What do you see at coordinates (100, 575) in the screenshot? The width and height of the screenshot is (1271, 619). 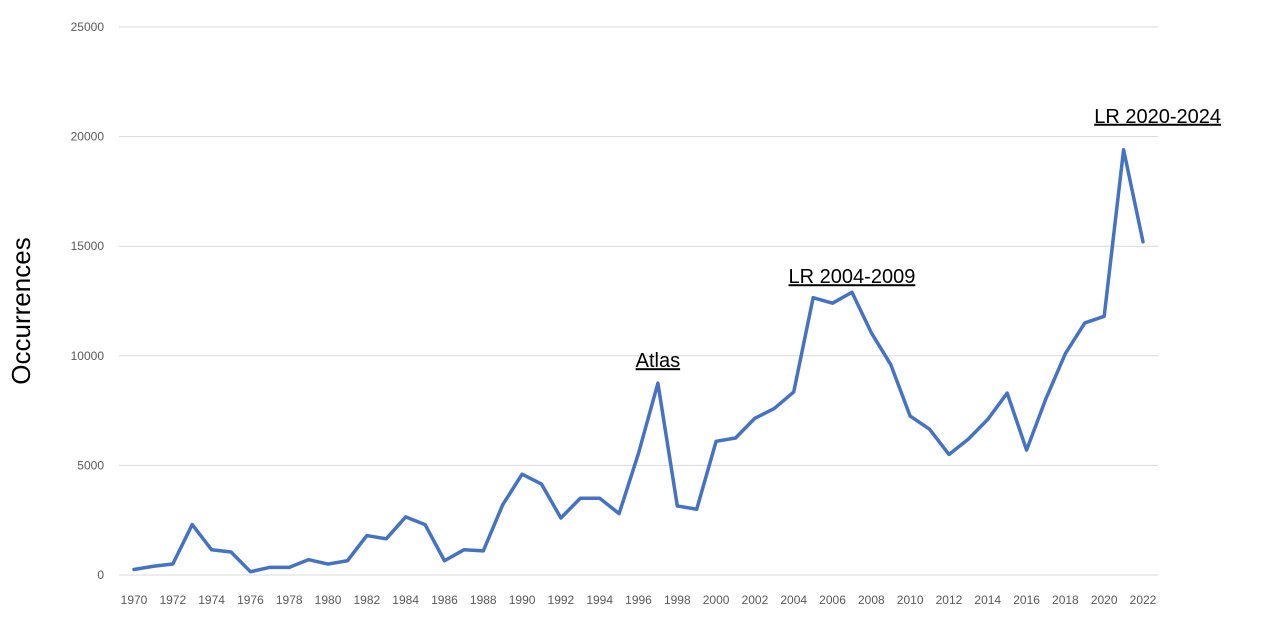 I see `y-tick-label: 0` at bounding box center [100, 575].